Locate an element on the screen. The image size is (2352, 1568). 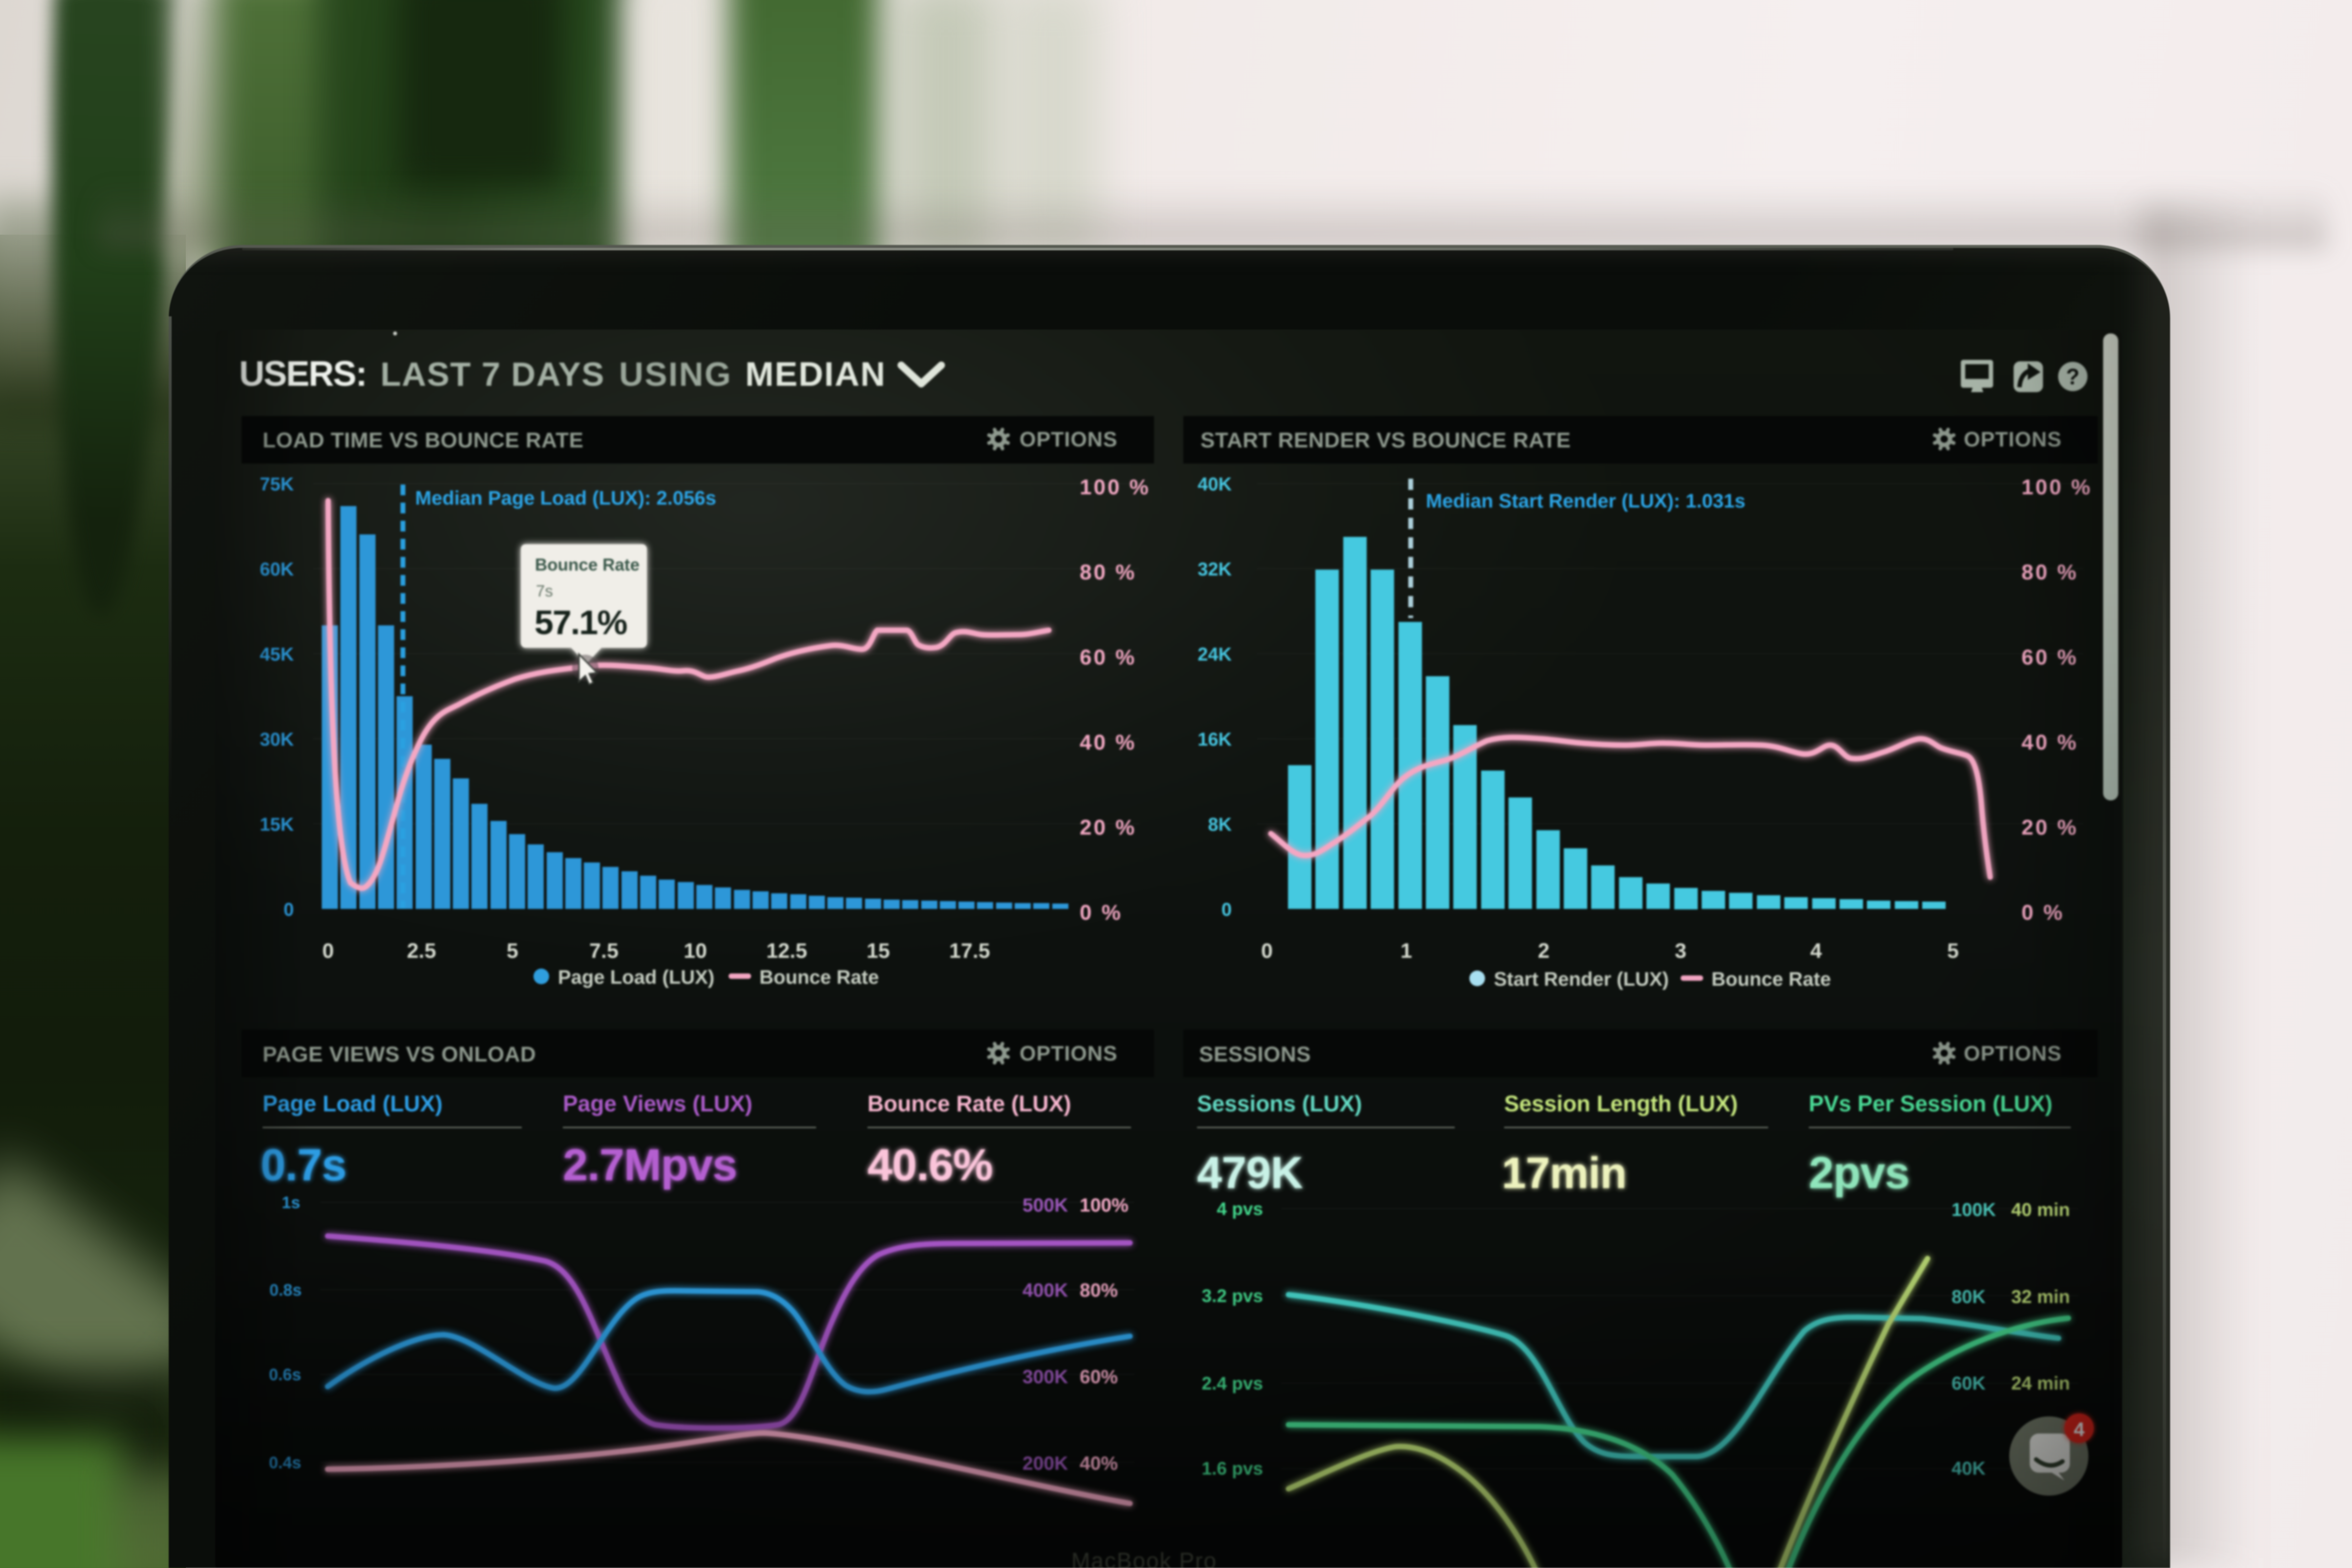
svg-text: 15 is located at coordinates (878, 951).